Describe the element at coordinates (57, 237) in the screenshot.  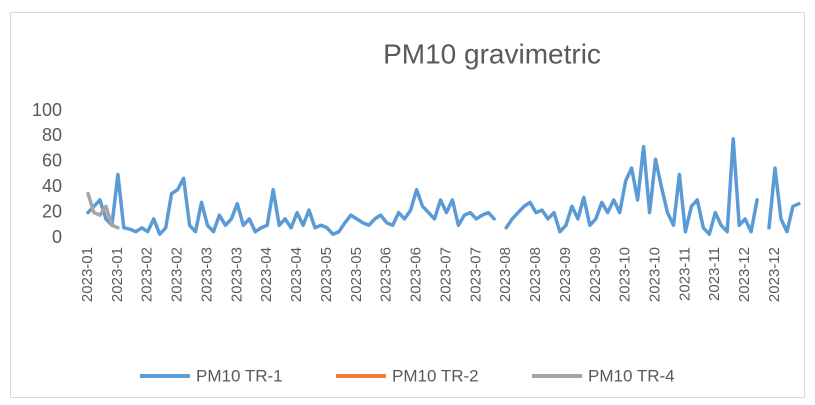
I see `y-tick-label: 0` at that location.